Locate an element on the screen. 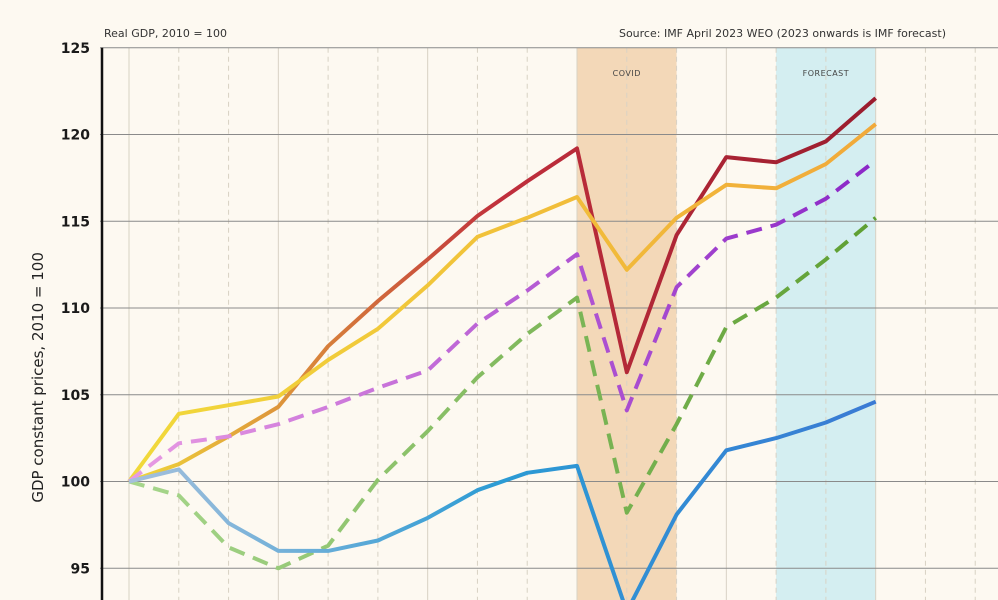 This screenshot has width=998, height=600. y-tick-label: 95 is located at coordinates (80, 569).